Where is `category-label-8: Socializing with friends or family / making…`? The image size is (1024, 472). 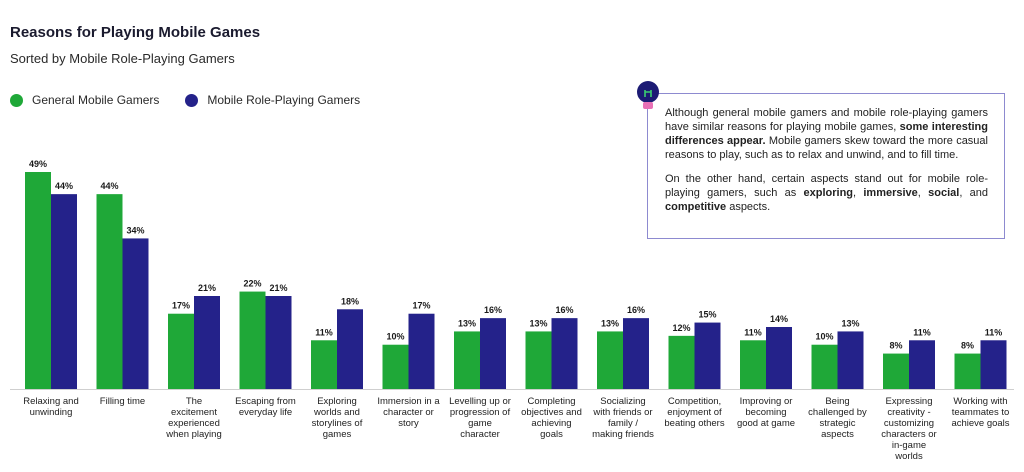 category-label-8: Socializing with friends or family / making… is located at coordinates (623, 418).